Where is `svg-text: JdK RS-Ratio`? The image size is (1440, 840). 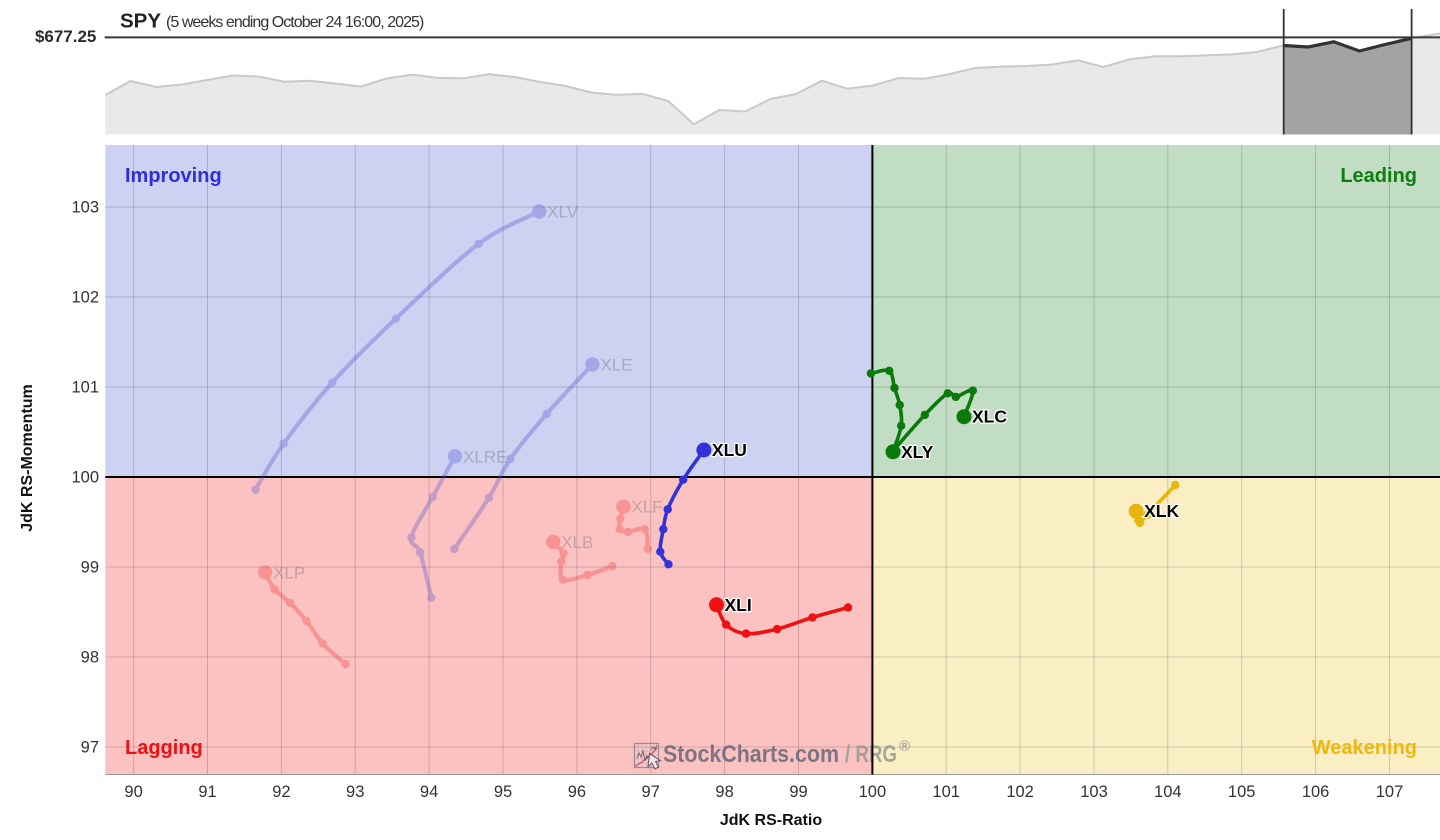 svg-text: JdK RS-Ratio is located at coordinates (771, 820).